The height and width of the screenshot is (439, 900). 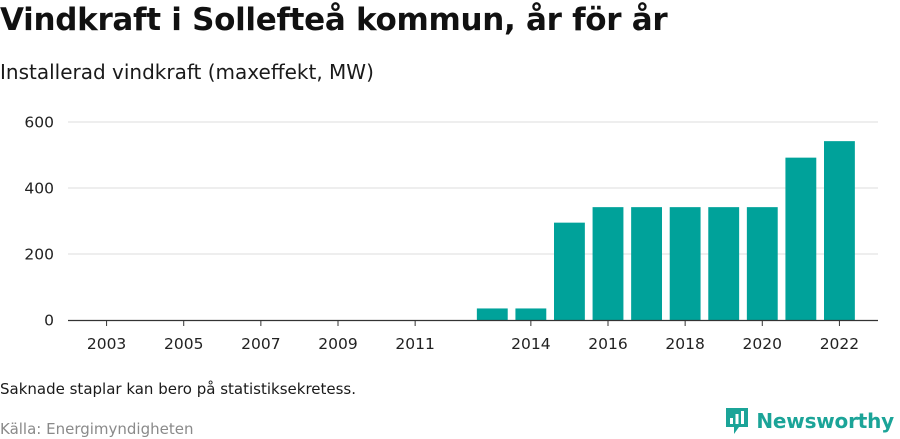 I want to click on bar-2019, so click(x=724, y=263).